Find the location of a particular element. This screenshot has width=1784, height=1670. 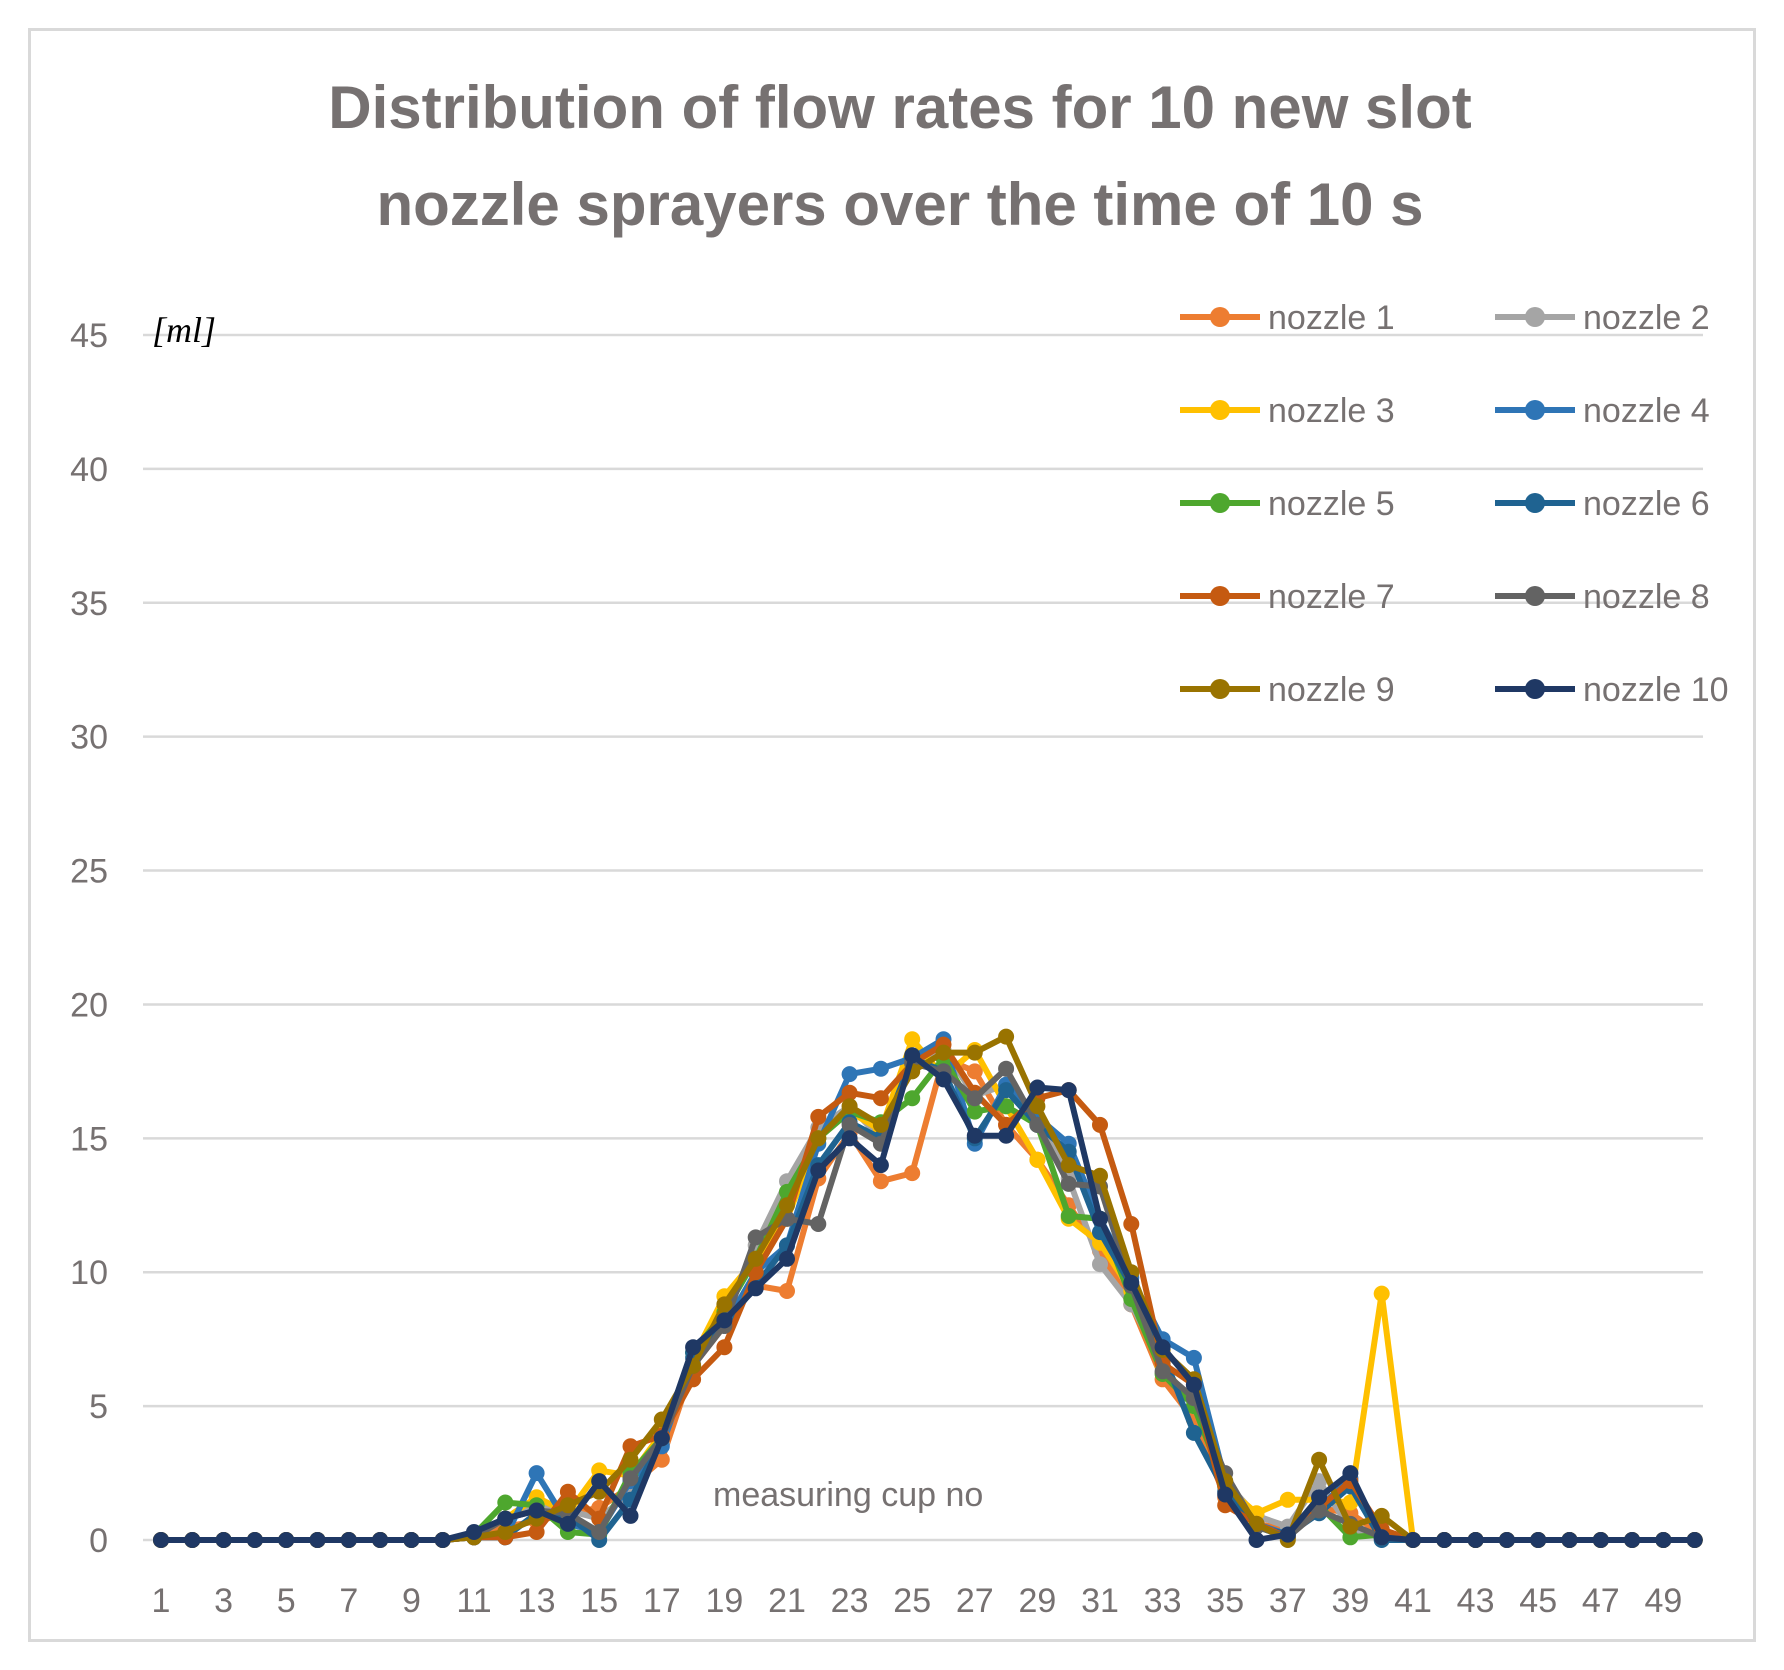

legend-label: nozzle 5 is located at coordinates (1331, 504).